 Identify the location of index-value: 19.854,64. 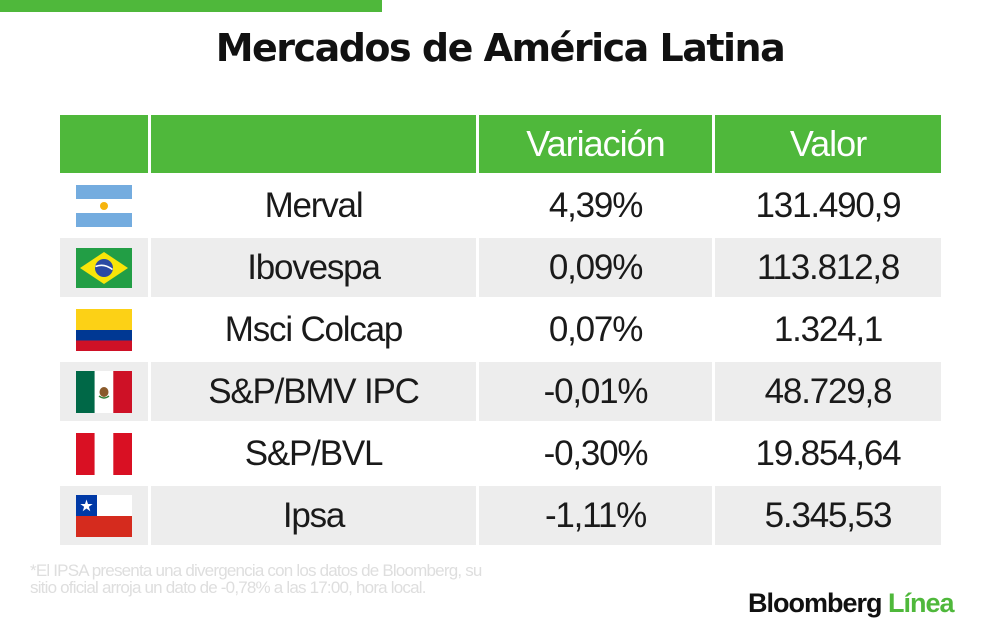
(828, 453).